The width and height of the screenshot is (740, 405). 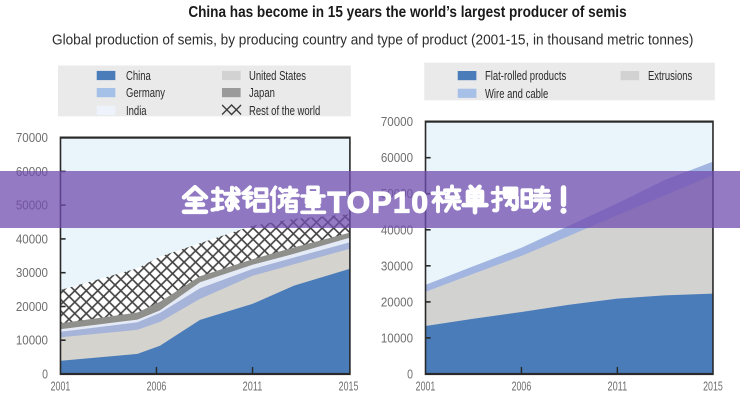 What do you see at coordinates (284, 112) in the screenshot?
I see `svg-text: Rest of the world` at bounding box center [284, 112].